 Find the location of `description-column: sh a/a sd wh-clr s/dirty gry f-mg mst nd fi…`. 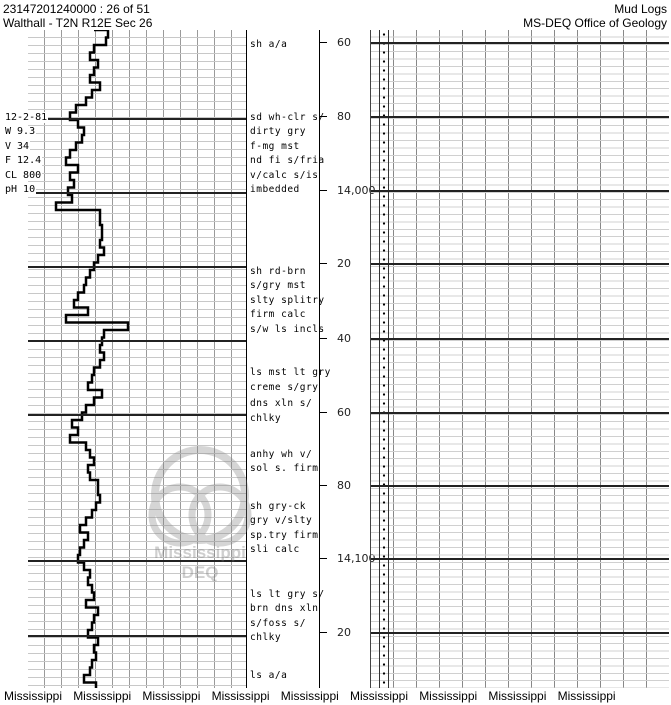

description-column: sh a/a sd wh-clr s/dirty gry f-mg mst nd fi… is located at coordinates (288, 359).